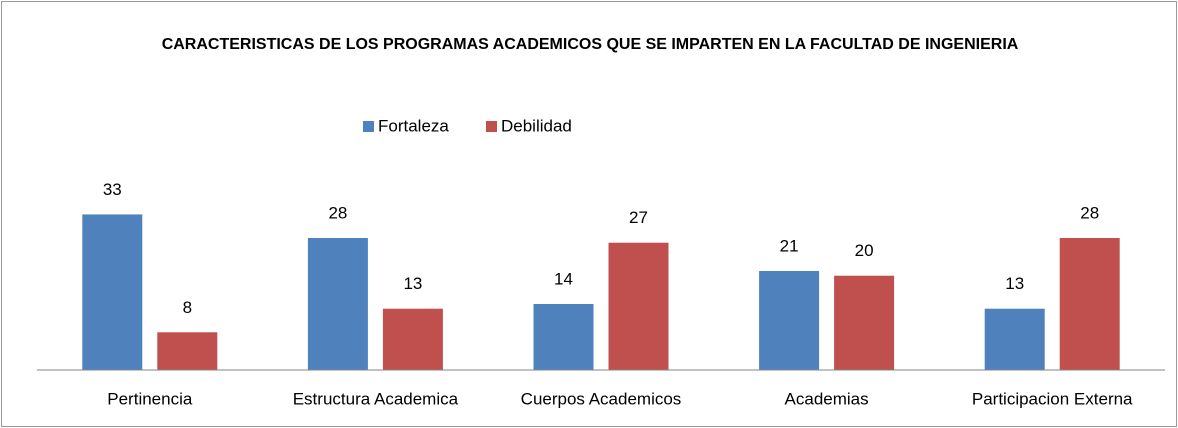  Describe the element at coordinates (112, 189) in the screenshot. I see `data-label: 33` at that location.